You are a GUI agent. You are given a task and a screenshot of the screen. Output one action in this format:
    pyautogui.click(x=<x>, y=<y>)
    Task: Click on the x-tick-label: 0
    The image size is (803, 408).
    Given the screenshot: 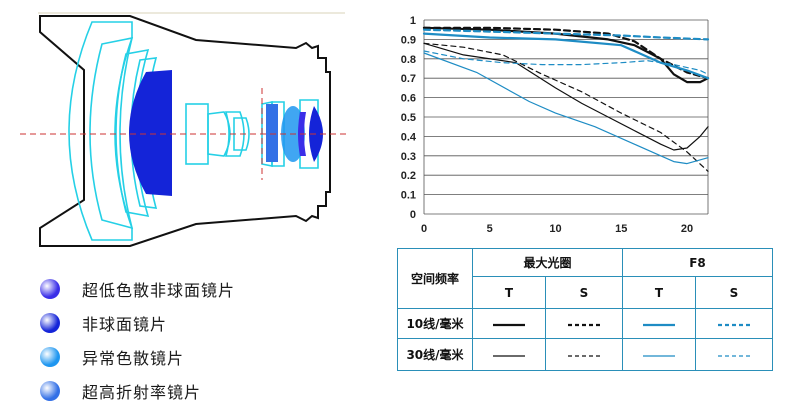 What is the action you would take?
    pyautogui.click(x=424, y=229)
    